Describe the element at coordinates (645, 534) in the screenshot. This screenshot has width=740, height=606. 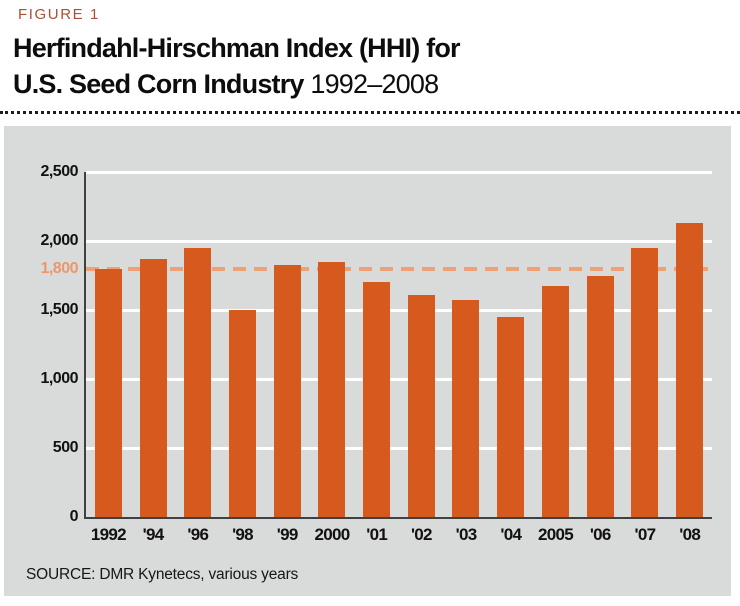
I see `x-tick-label-07: '07` at that location.